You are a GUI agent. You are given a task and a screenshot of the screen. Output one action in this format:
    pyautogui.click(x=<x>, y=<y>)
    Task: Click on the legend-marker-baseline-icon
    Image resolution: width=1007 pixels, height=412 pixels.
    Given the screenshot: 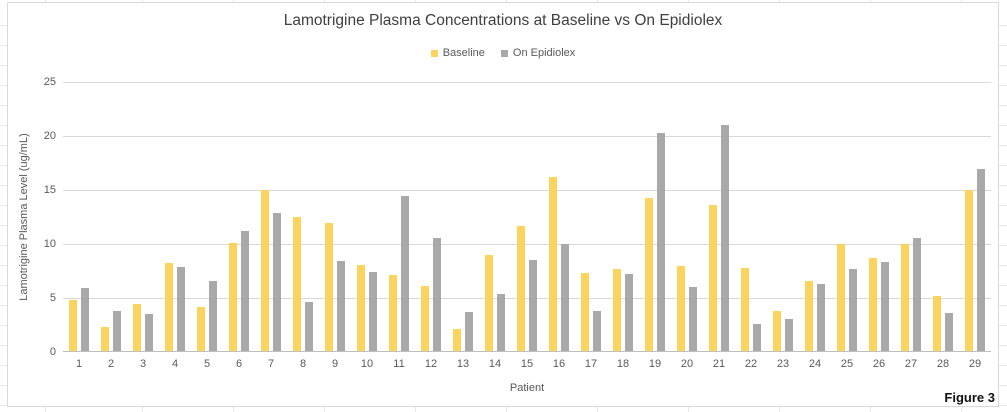 What is the action you would take?
    pyautogui.click(x=434, y=53)
    